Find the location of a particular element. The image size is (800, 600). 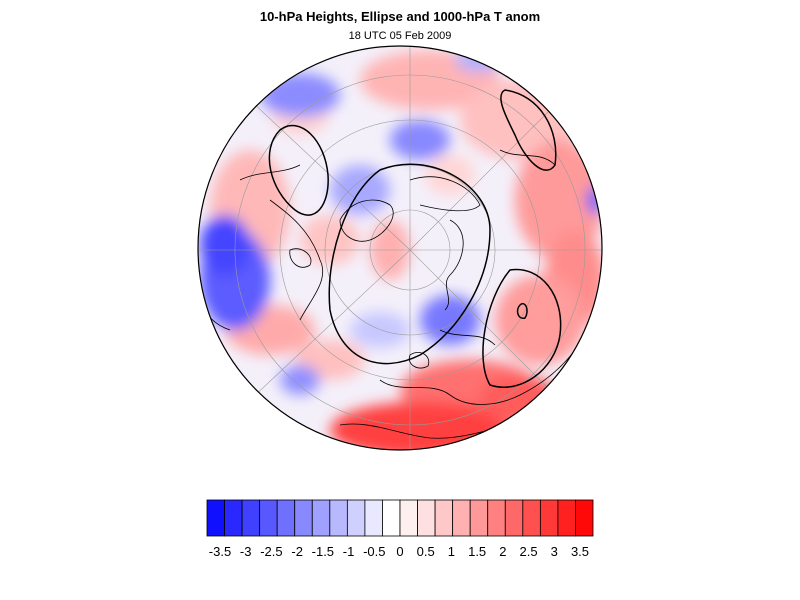

colorbar-tick-label: 0.5 is located at coordinates (426, 551).